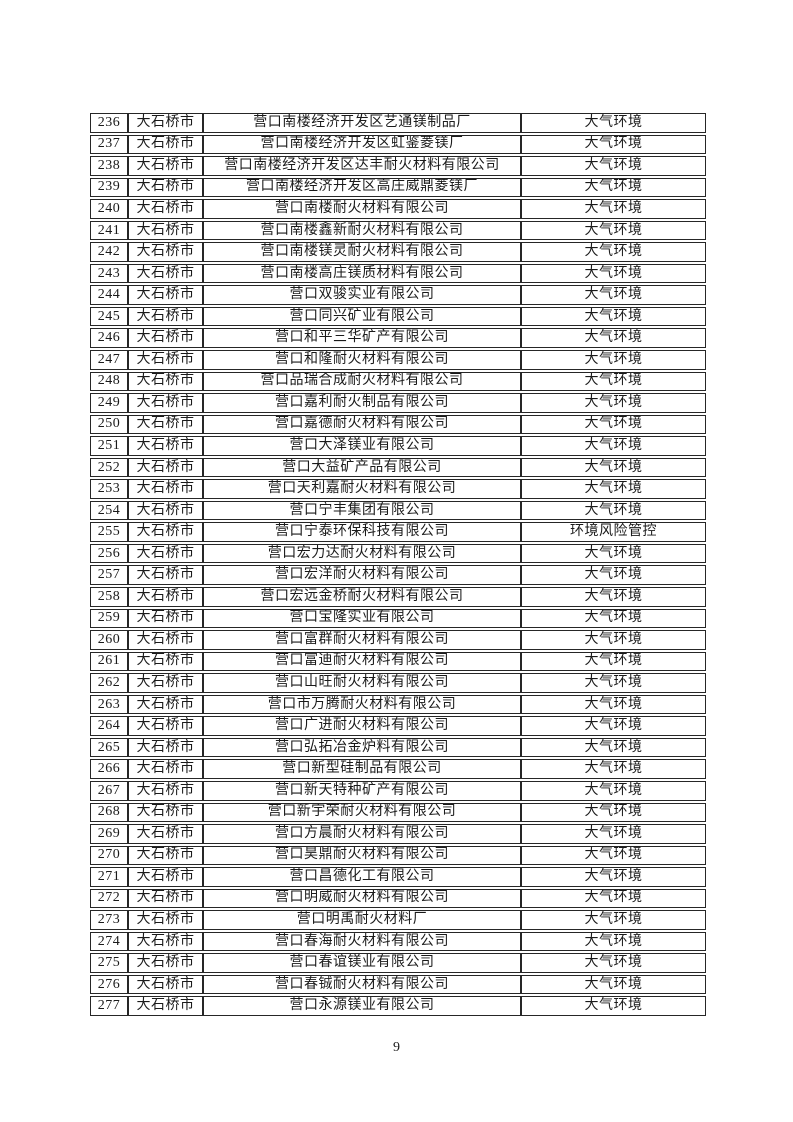  What do you see at coordinates (109, 898) in the screenshot?
I see `row-number-cell: 272` at bounding box center [109, 898].